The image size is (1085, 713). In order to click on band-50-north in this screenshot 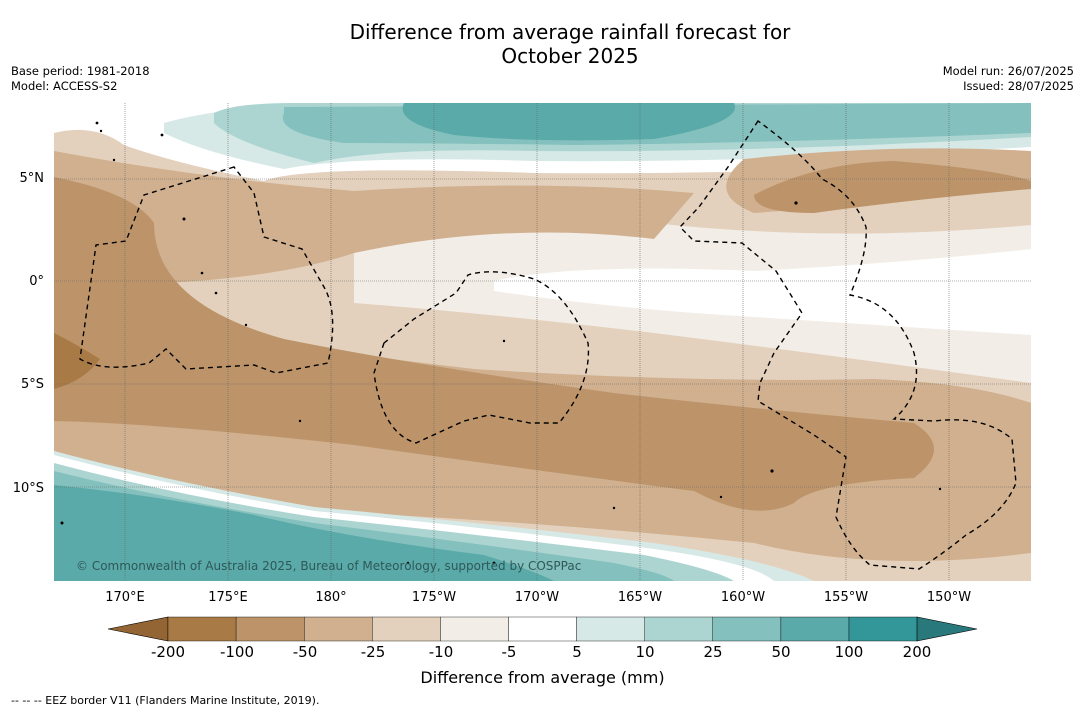, I will do `click(892, 187)`.